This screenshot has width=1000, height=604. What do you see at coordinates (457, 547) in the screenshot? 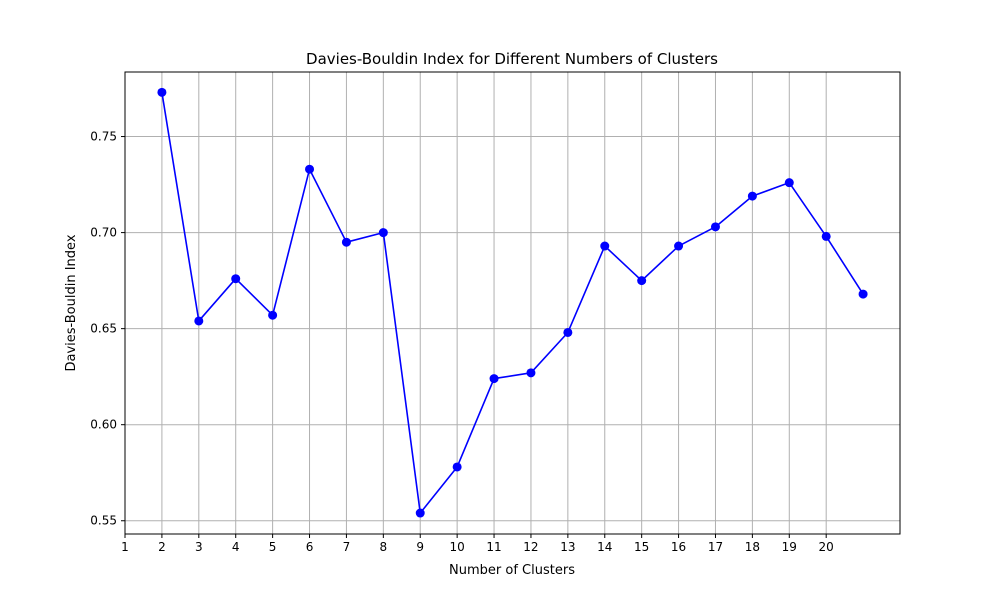
I see `x-tick-label: 10` at bounding box center [457, 547].